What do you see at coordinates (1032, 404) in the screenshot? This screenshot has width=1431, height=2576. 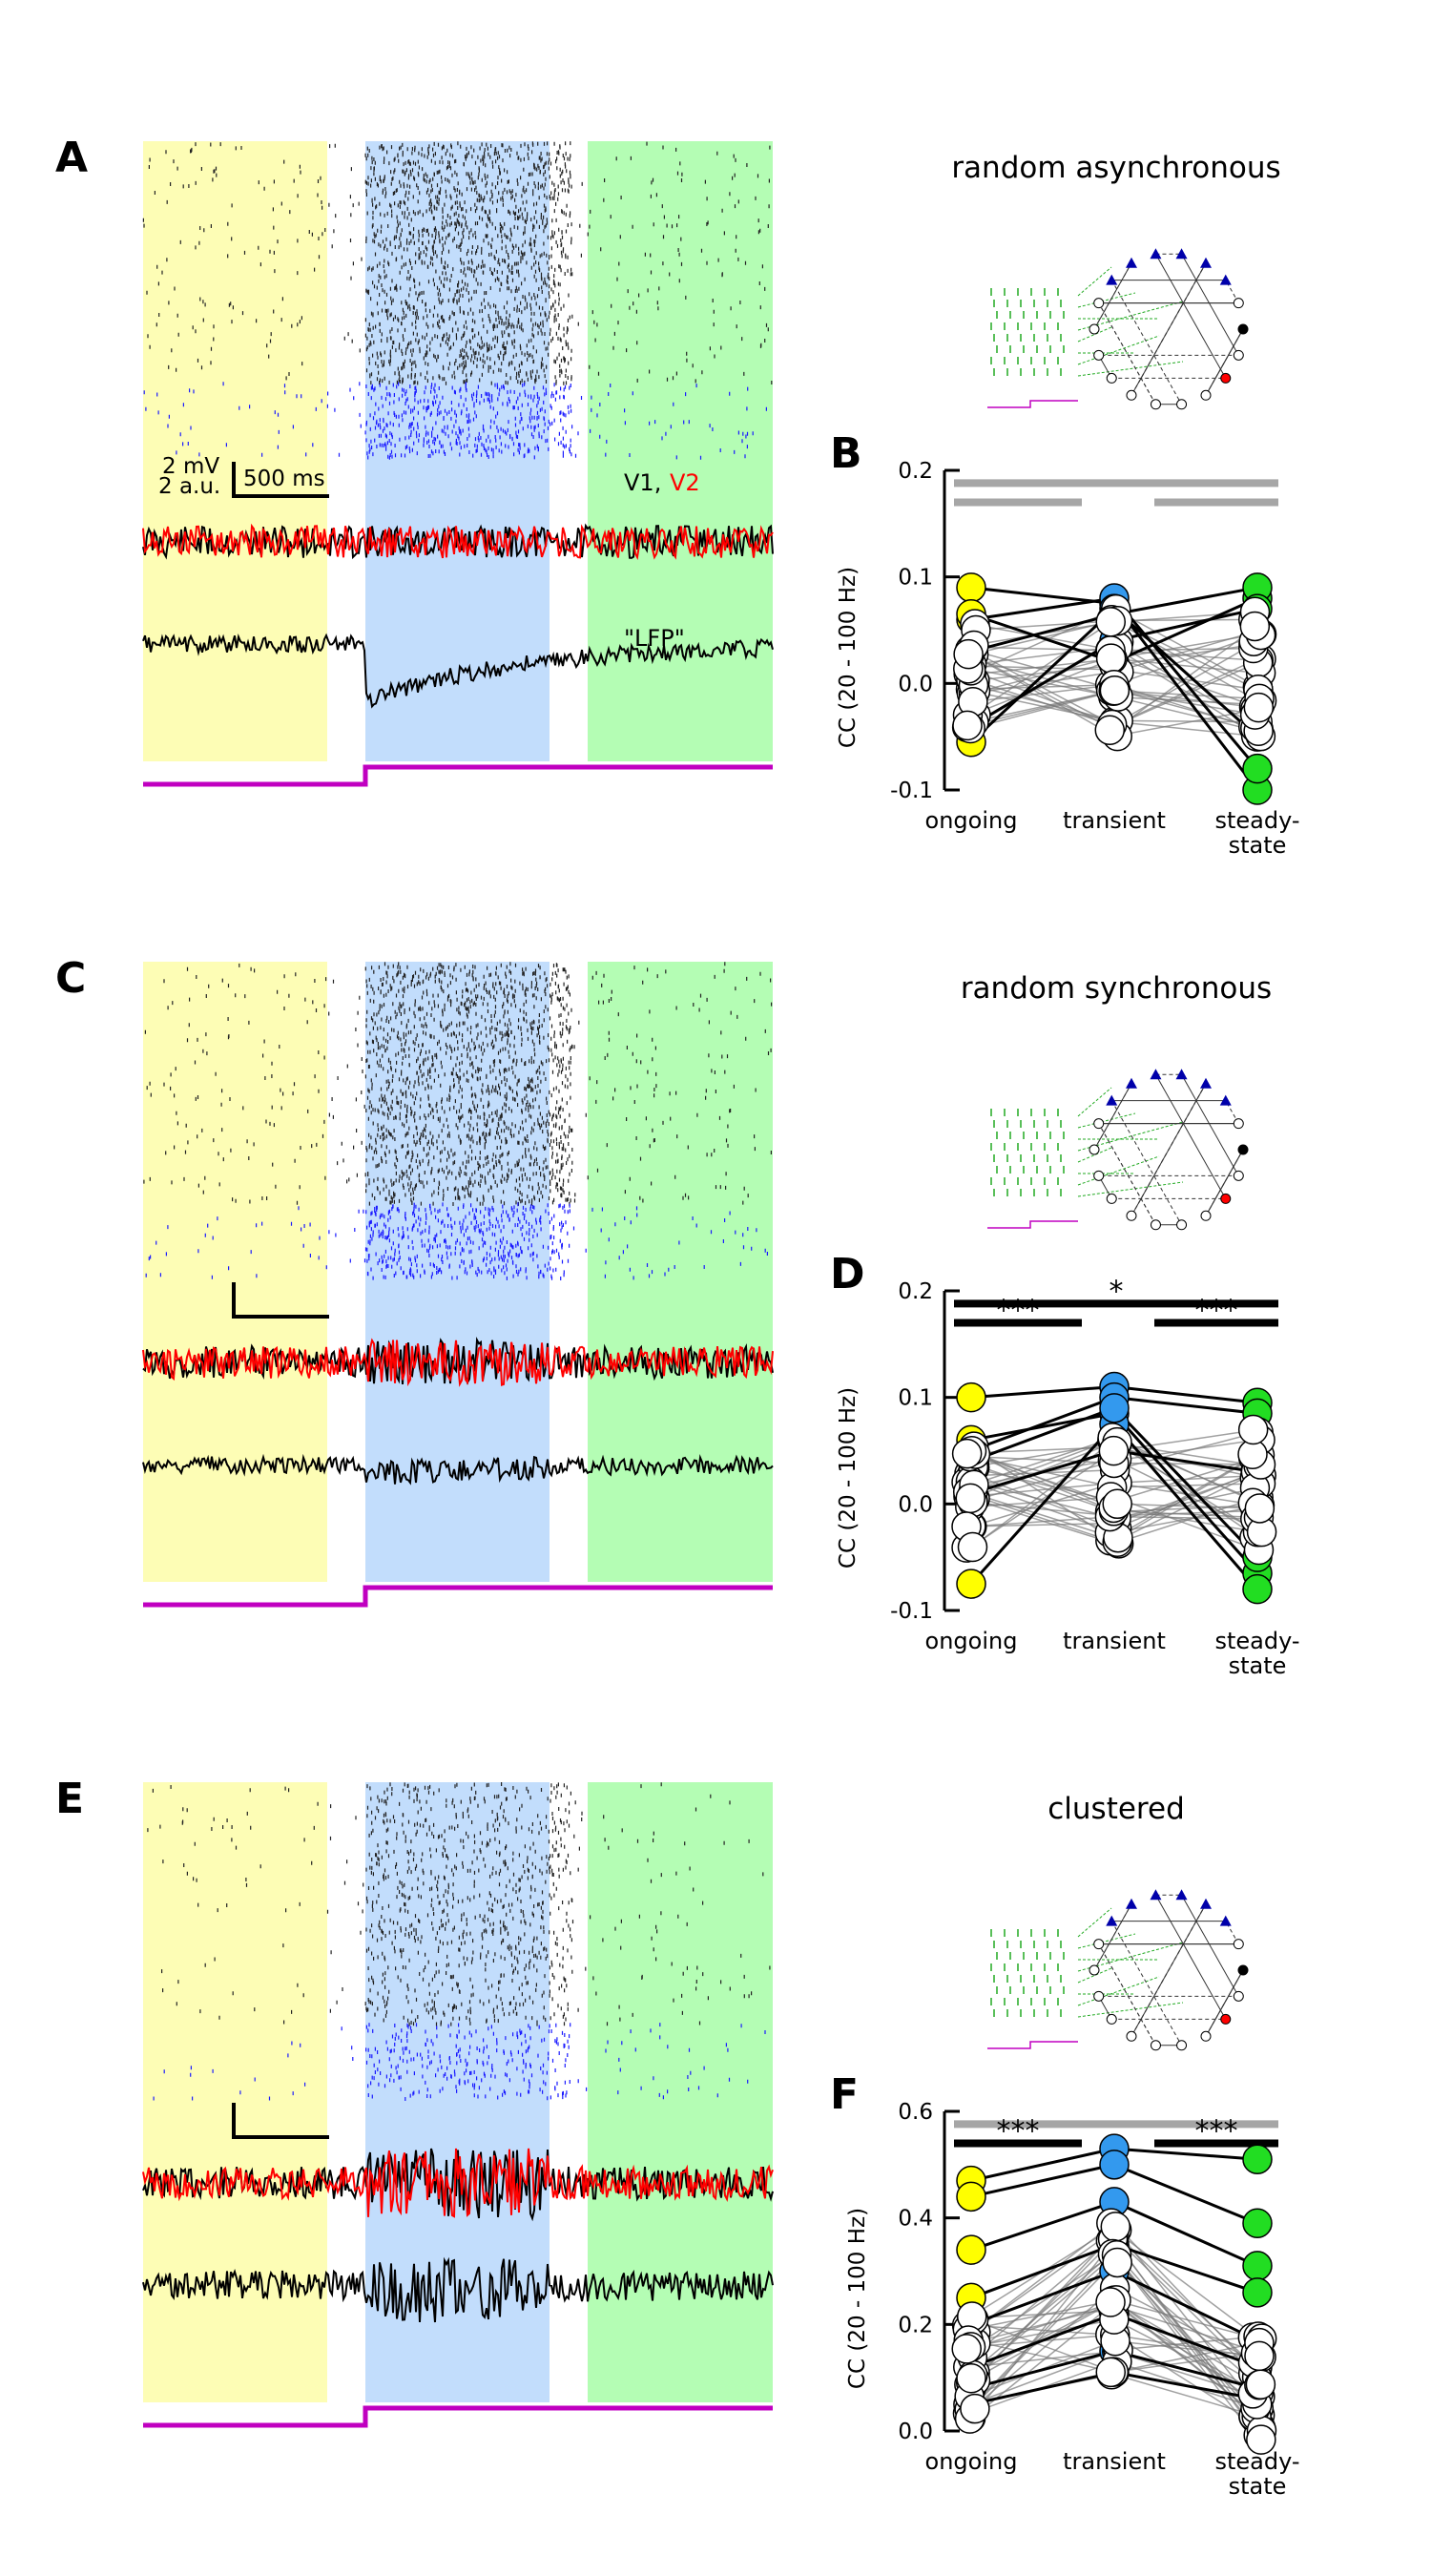 I see `schematic-stimulus` at bounding box center [1032, 404].